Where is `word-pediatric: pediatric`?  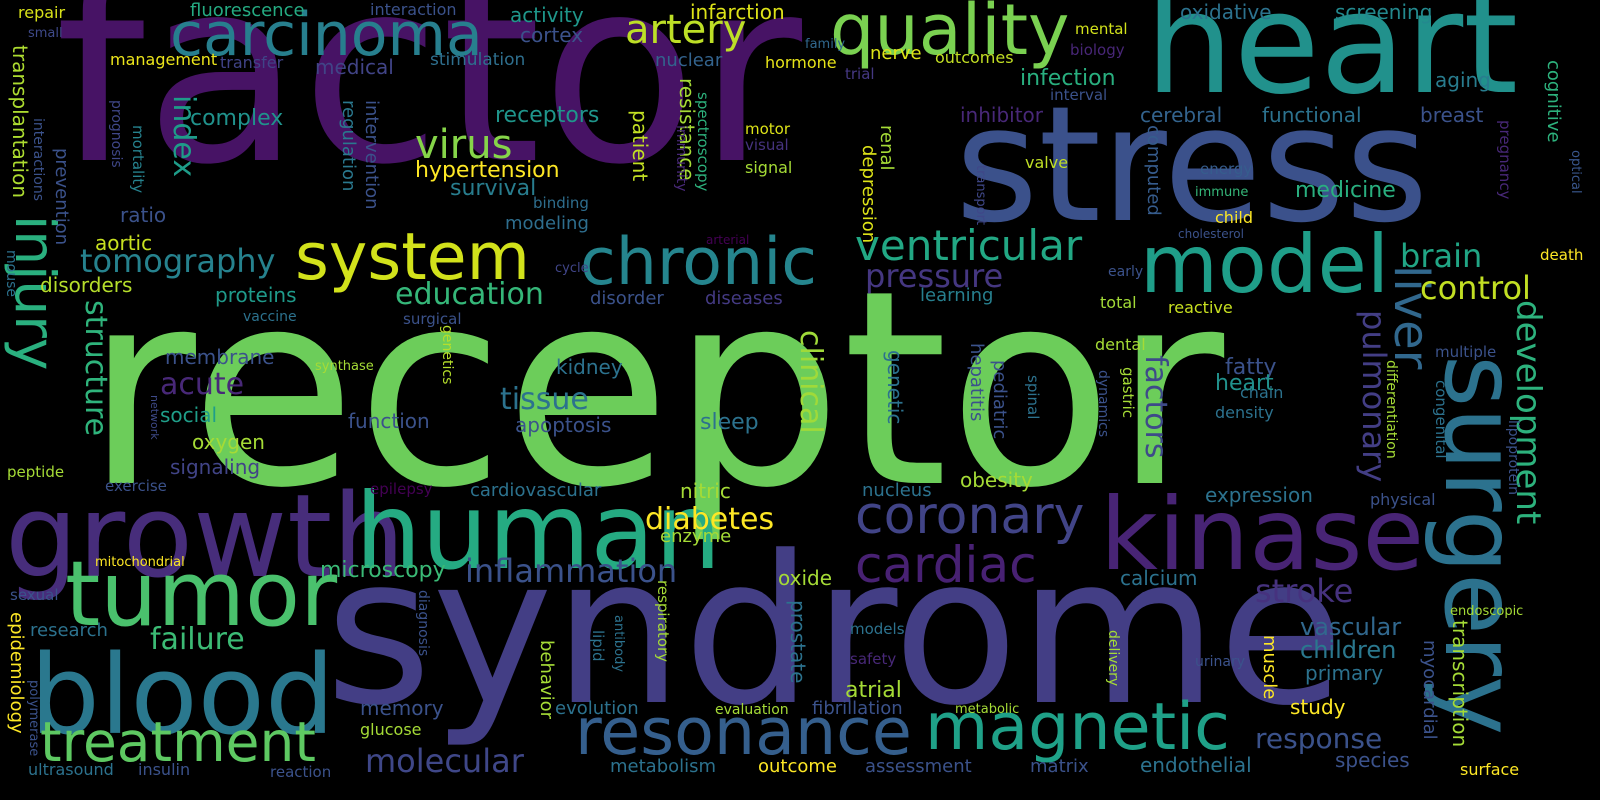 word-pediatric: pediatric is located at coordinates (999, 400).